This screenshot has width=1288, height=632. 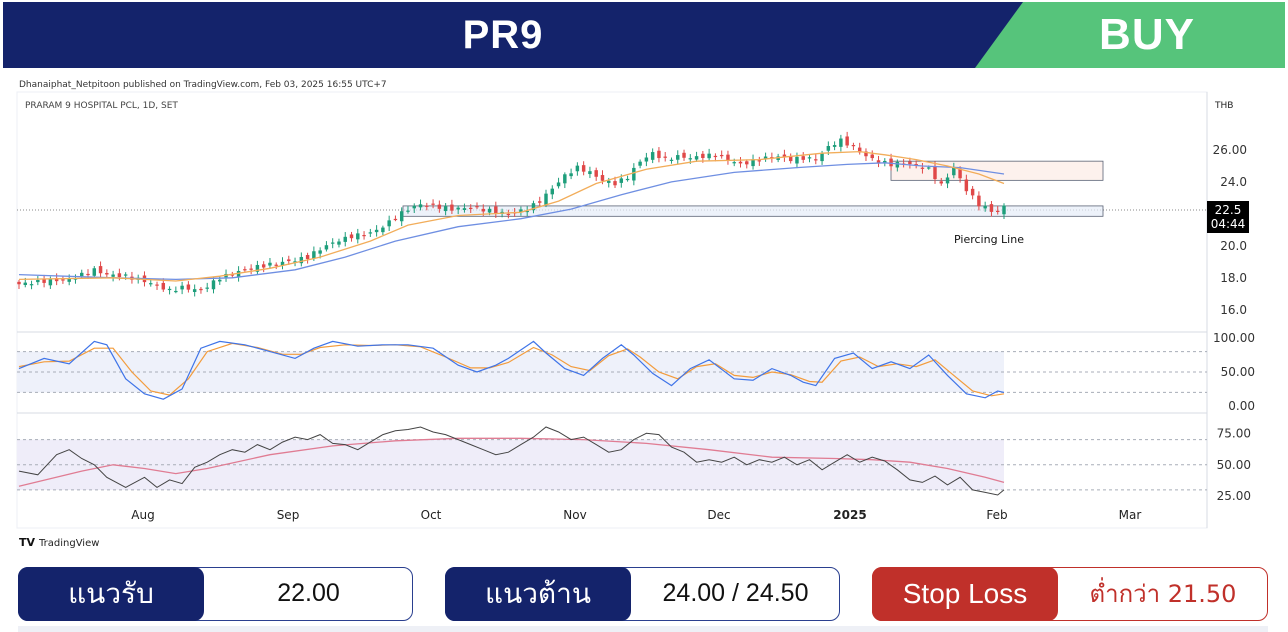 What do you see at coordinates (111, 593) in the screenshot?
I see `support-label: แนวรับ` at bounding box center [111, 593].